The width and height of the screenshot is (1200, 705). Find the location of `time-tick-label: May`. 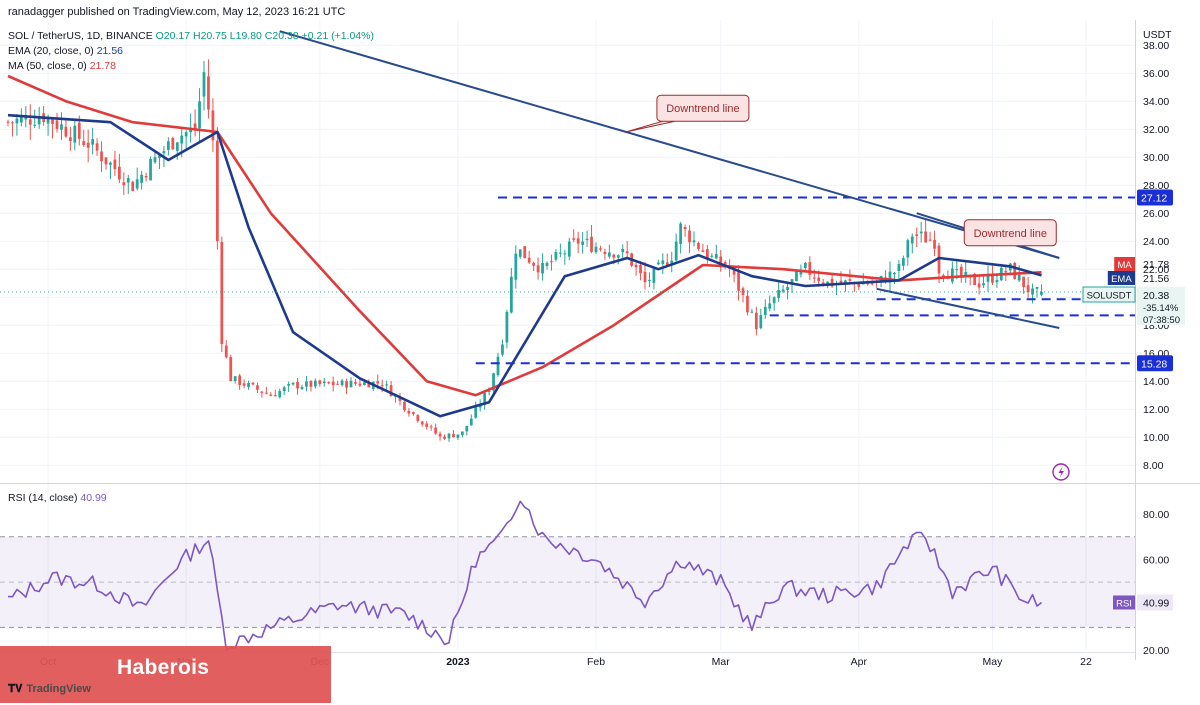

time-tick-label: May is located at coordinates (993, 662).